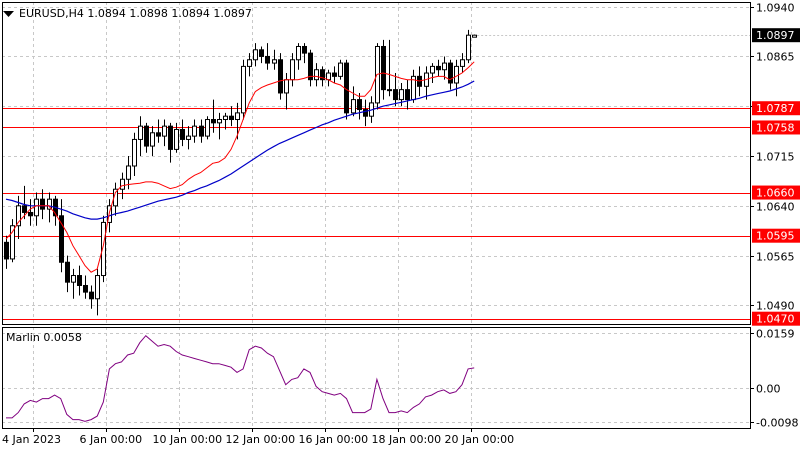  I want to click on level-price-label: 1.0787, so click(775, 108).